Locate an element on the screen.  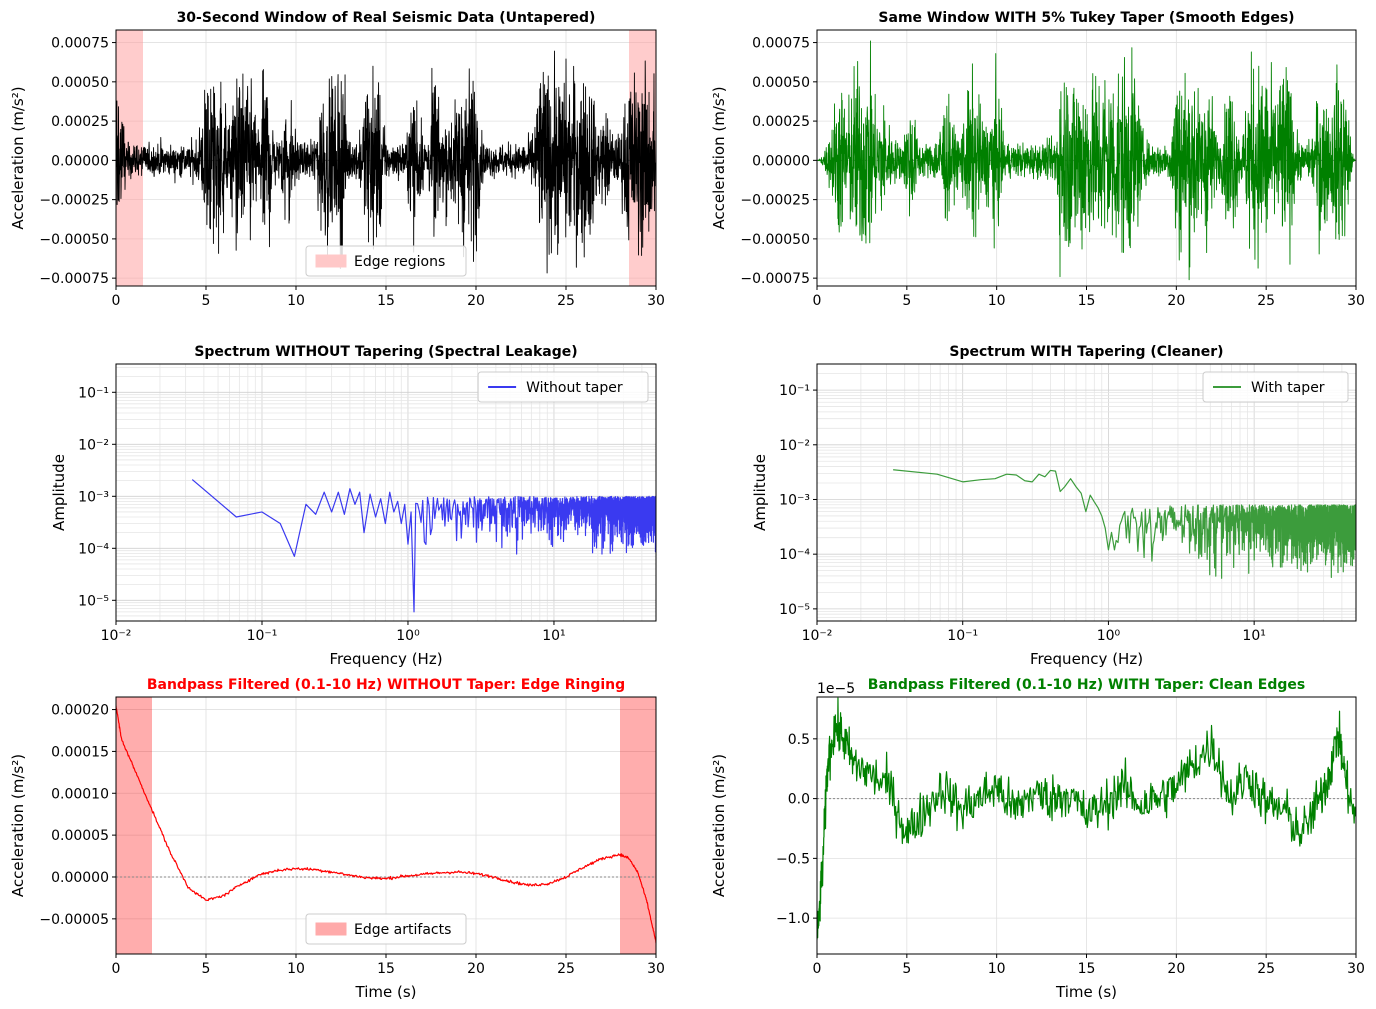
y-tick-label: −0.00050 is located at coordinates (74, 240).